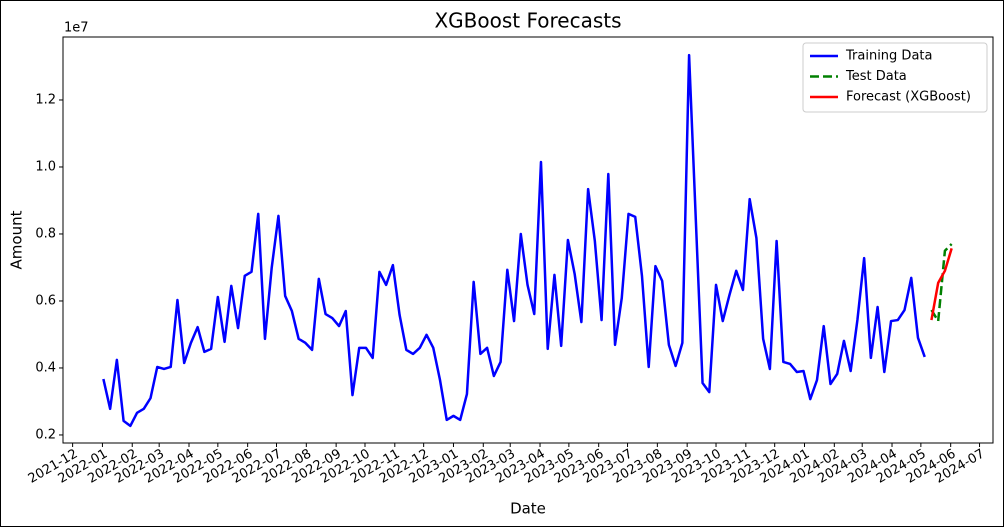 This screenshot has width=1004, height=527. Describe the element at coordinates (45, 233) in the screenshot. I see `y-tick-label: 0.8` at that location.